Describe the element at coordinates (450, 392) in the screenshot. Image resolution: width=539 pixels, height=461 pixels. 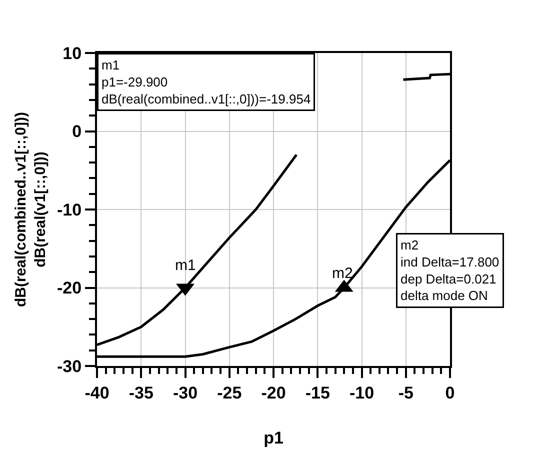
I see `x-tick-label: 0` at that location.